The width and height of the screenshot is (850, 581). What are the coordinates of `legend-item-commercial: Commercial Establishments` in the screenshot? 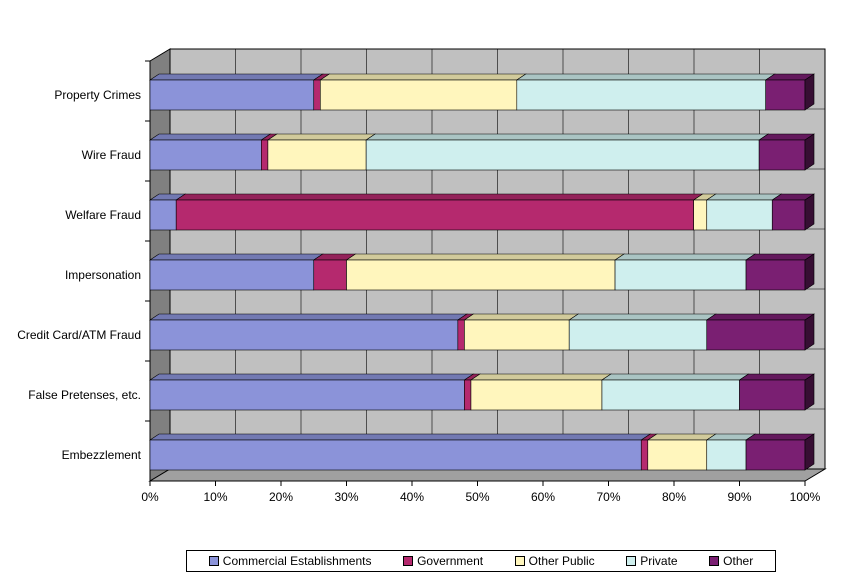 It's located at (290, 561).